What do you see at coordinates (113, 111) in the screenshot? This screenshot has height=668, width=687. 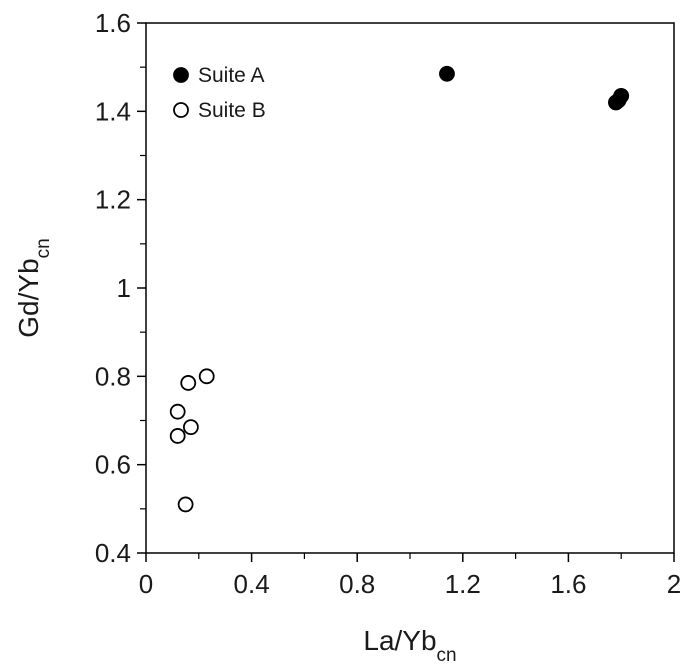 I see `y-tick-label: 1.4` at bounding box center [113, 111].